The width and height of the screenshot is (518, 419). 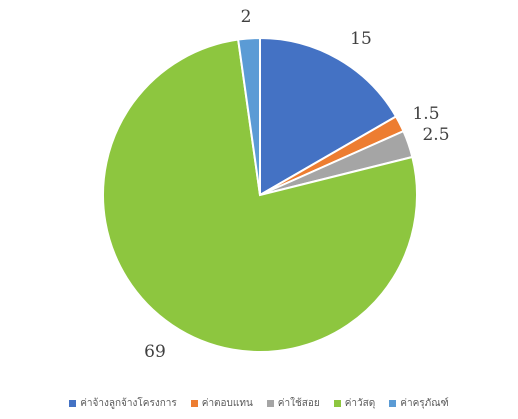 I want to click on legend-item-5: ค่าครุภัณฑ์, so click(x=419, y=403).